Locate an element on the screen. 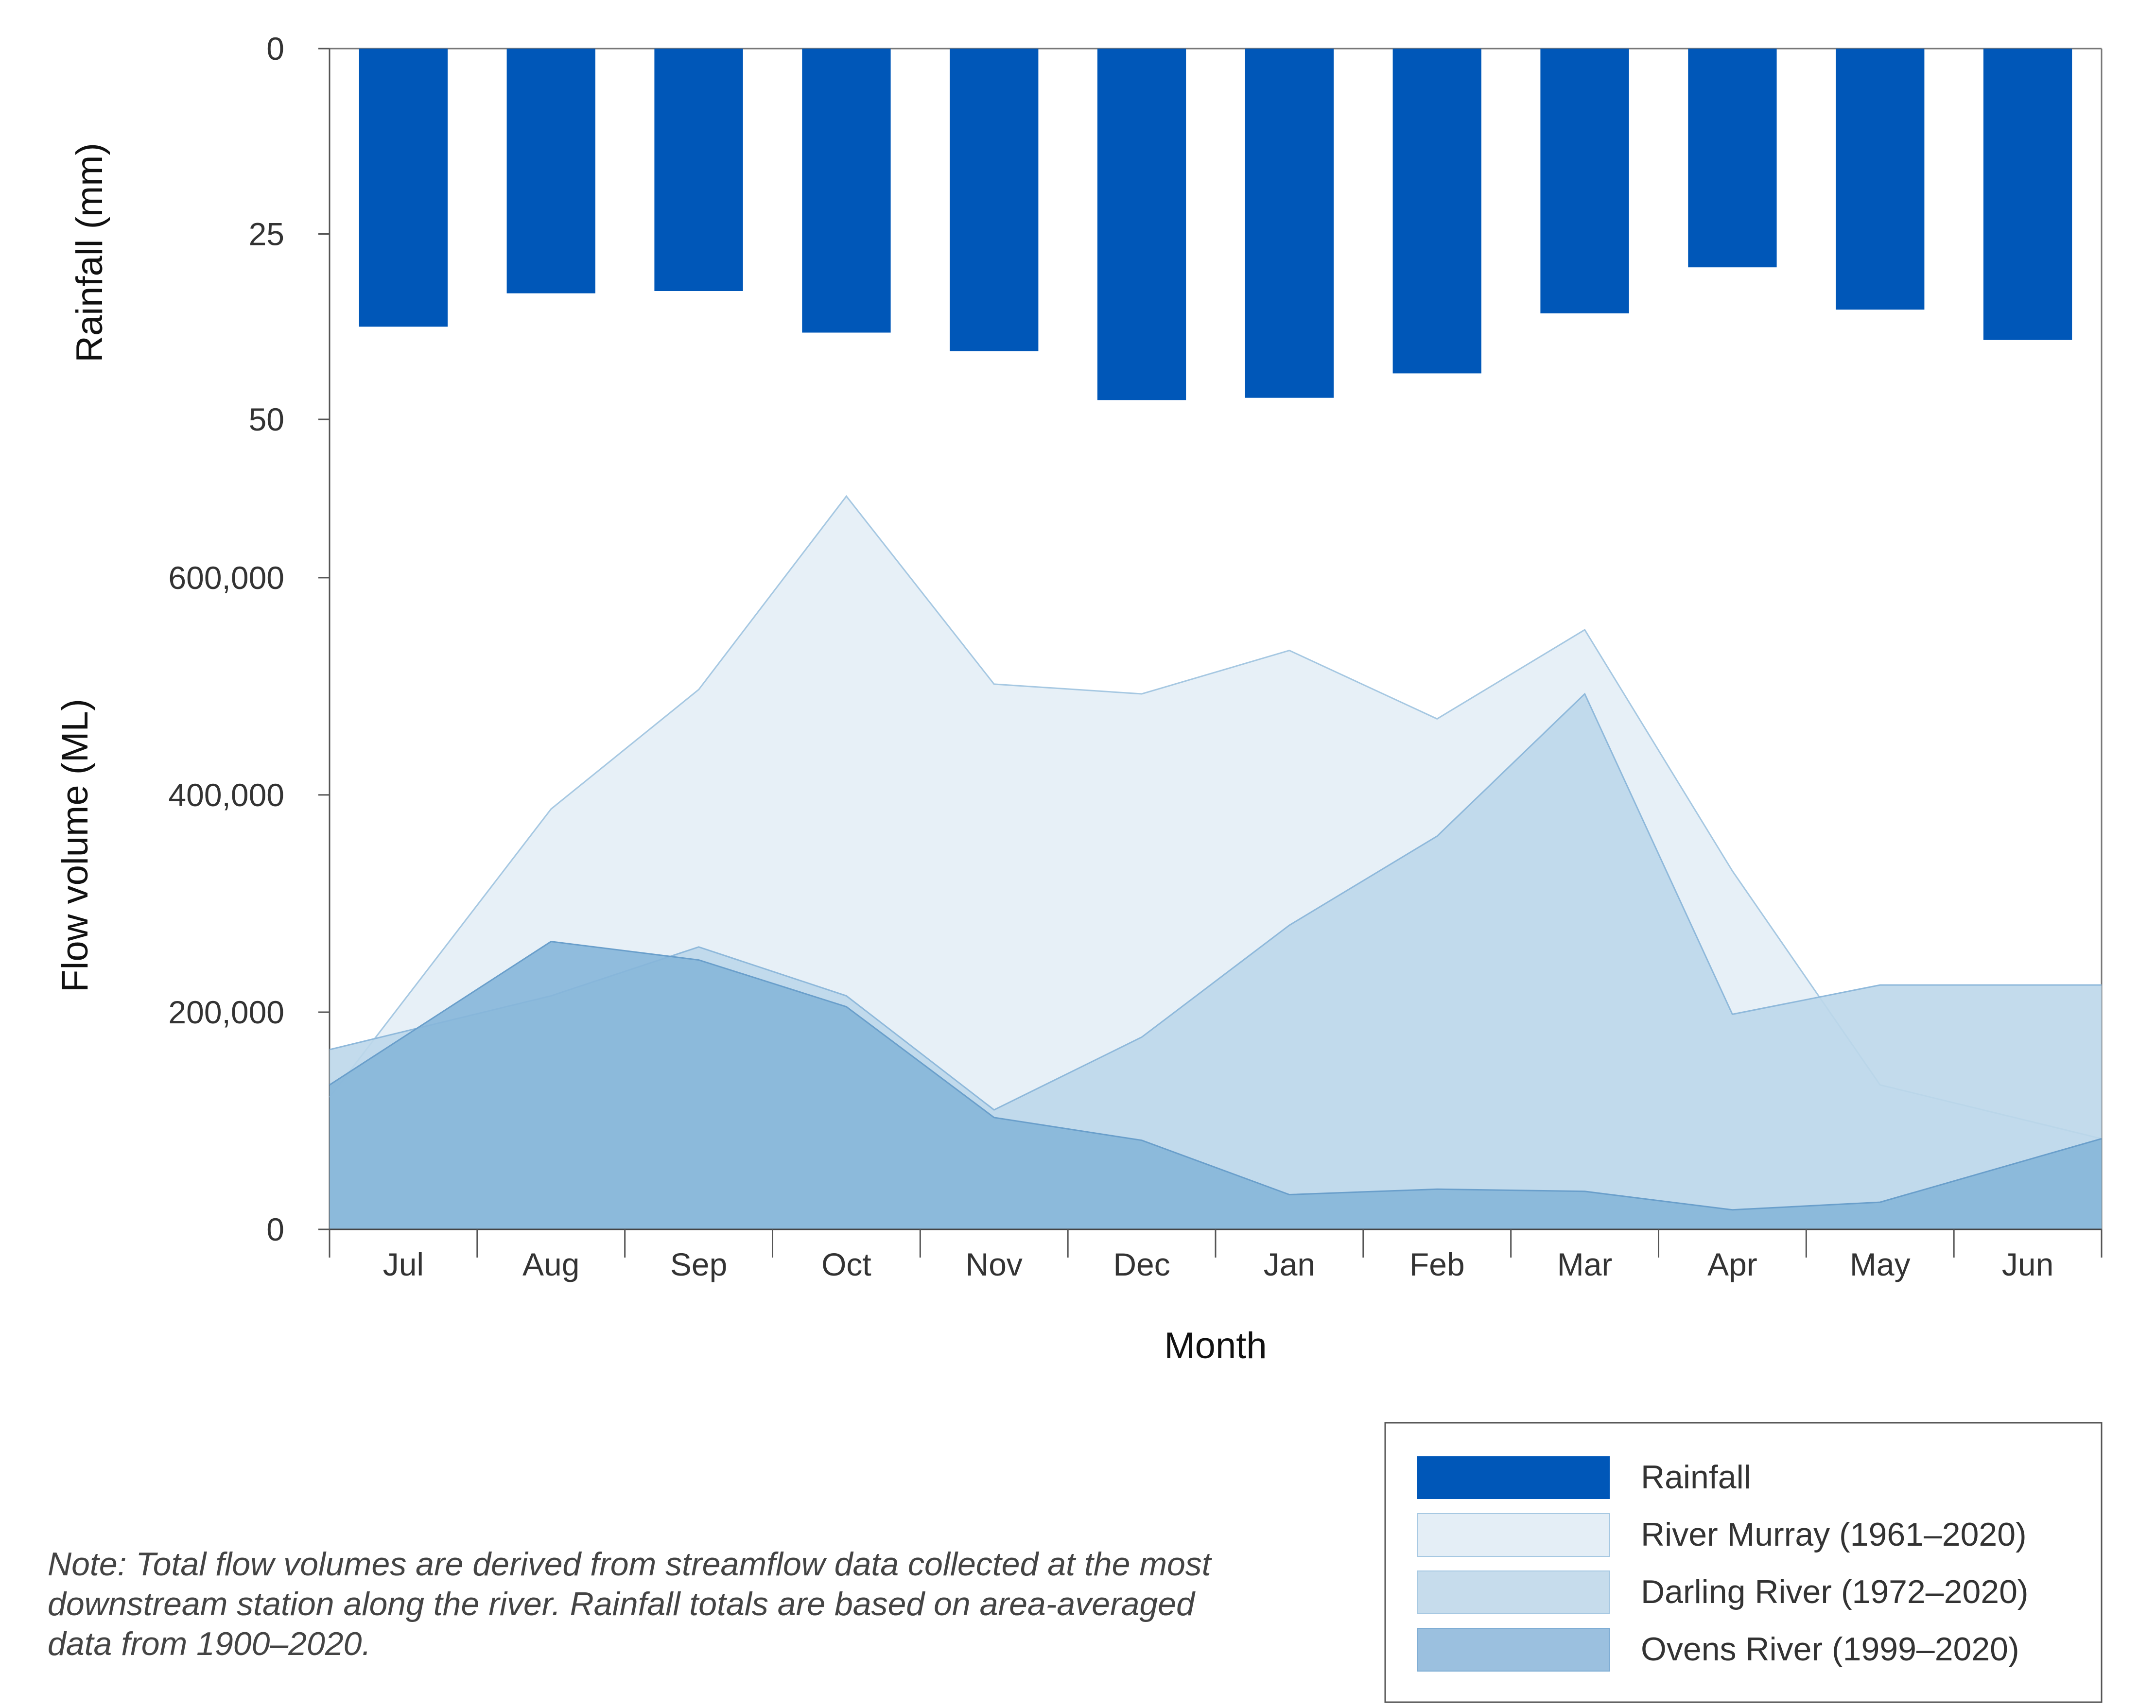  x-tick-label-jul: Jul is located at coordinates (403, 1264).